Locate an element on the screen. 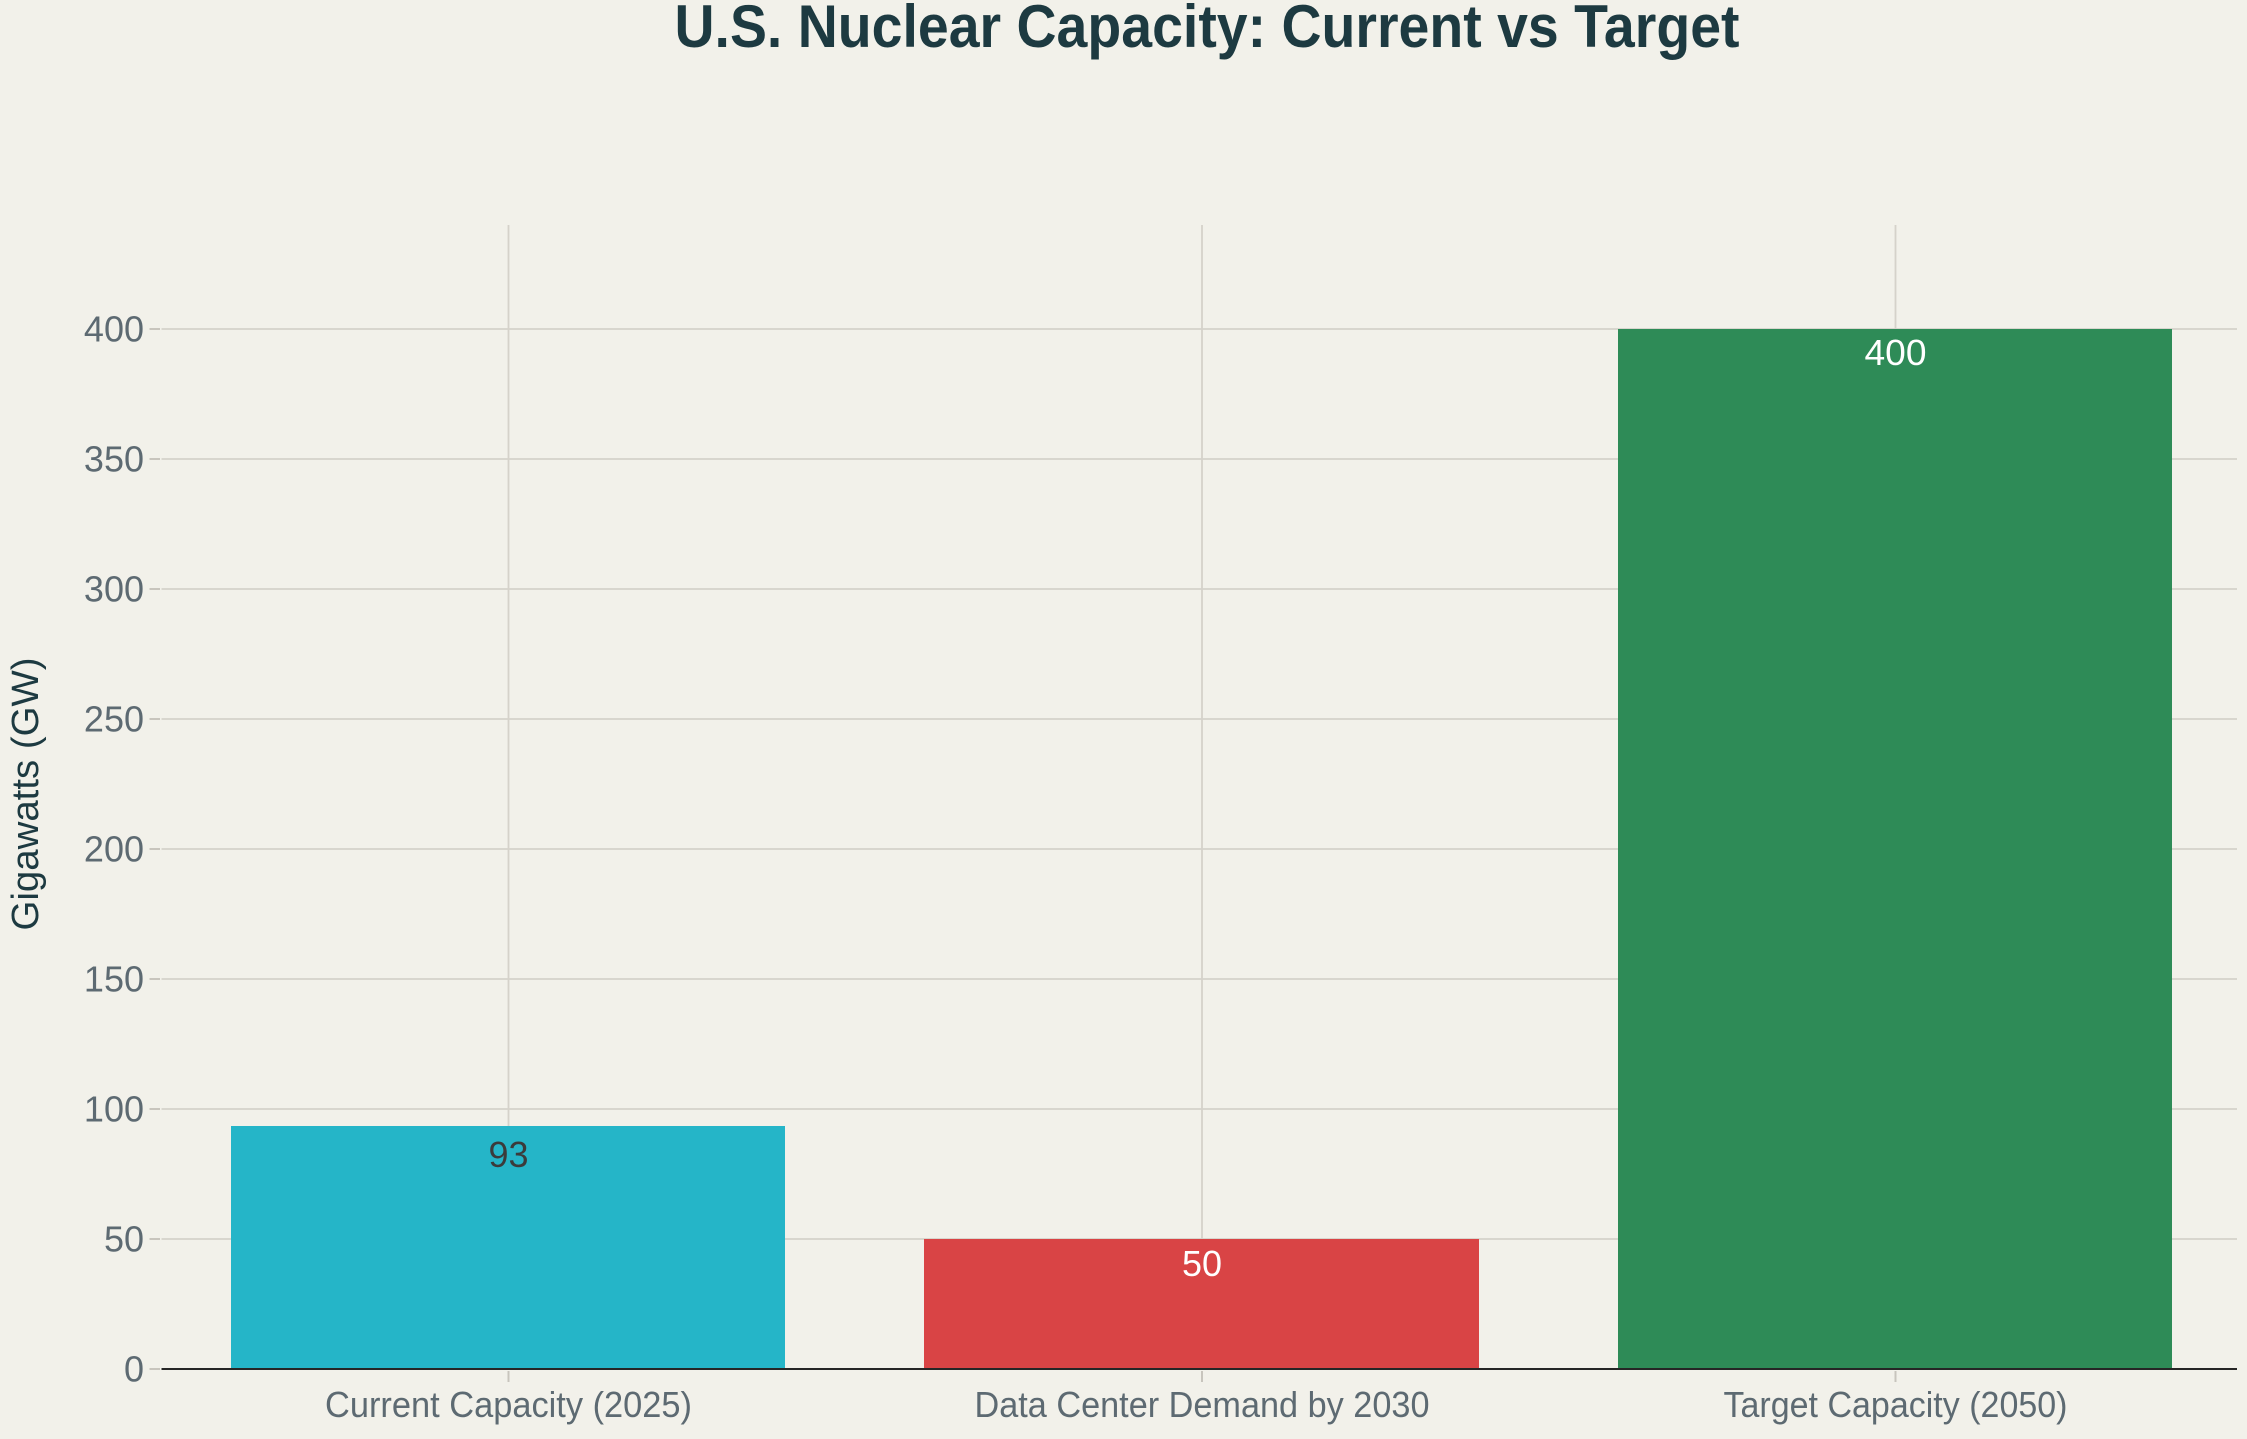 This screenshot has height=1439, width=2247. svg-text: 250 is located at coordinates (114, 719).